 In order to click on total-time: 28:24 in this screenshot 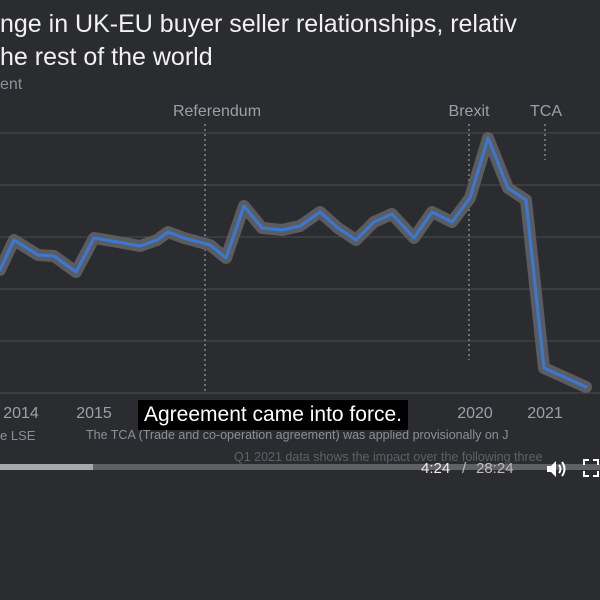, I will do `click(495, 468)`.